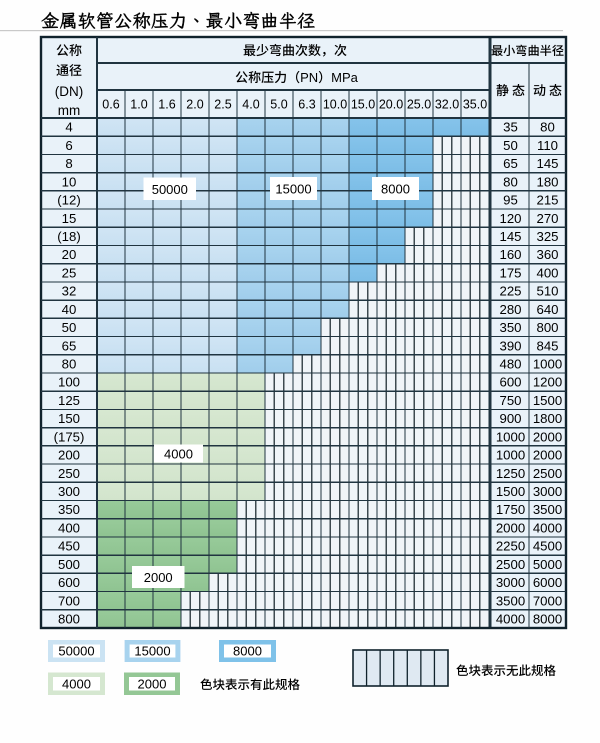 The width and height of the screenshot is (600, 743). What do you see at coordinates (69, 491) in the screenshot?
I see `svg-text: 300` at bounding box center [69, 491].